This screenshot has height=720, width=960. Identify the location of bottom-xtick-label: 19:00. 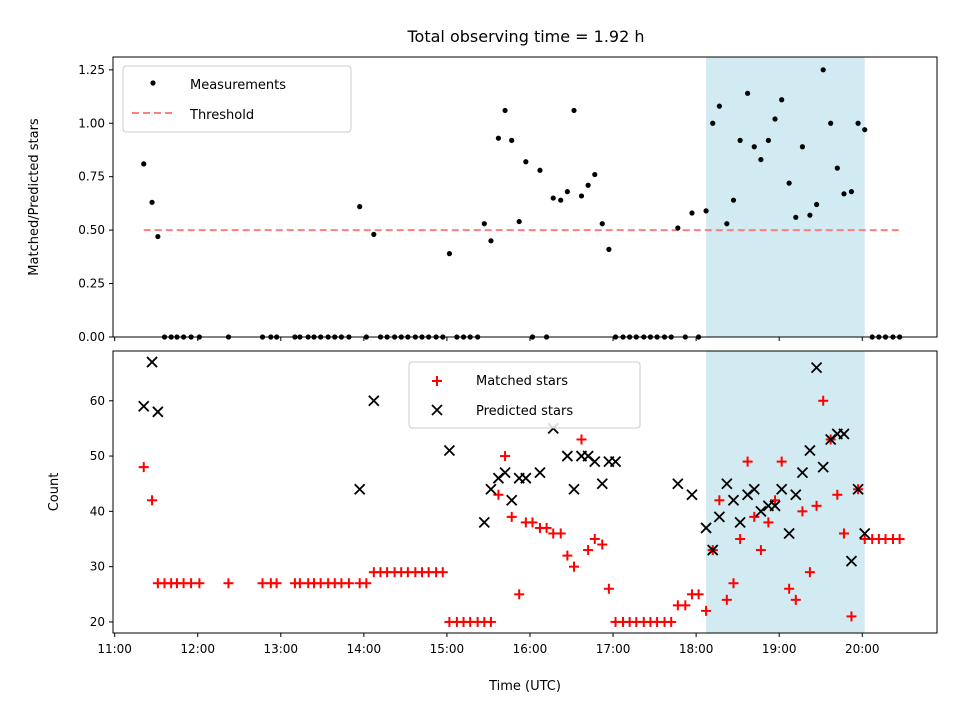
(779, 649).